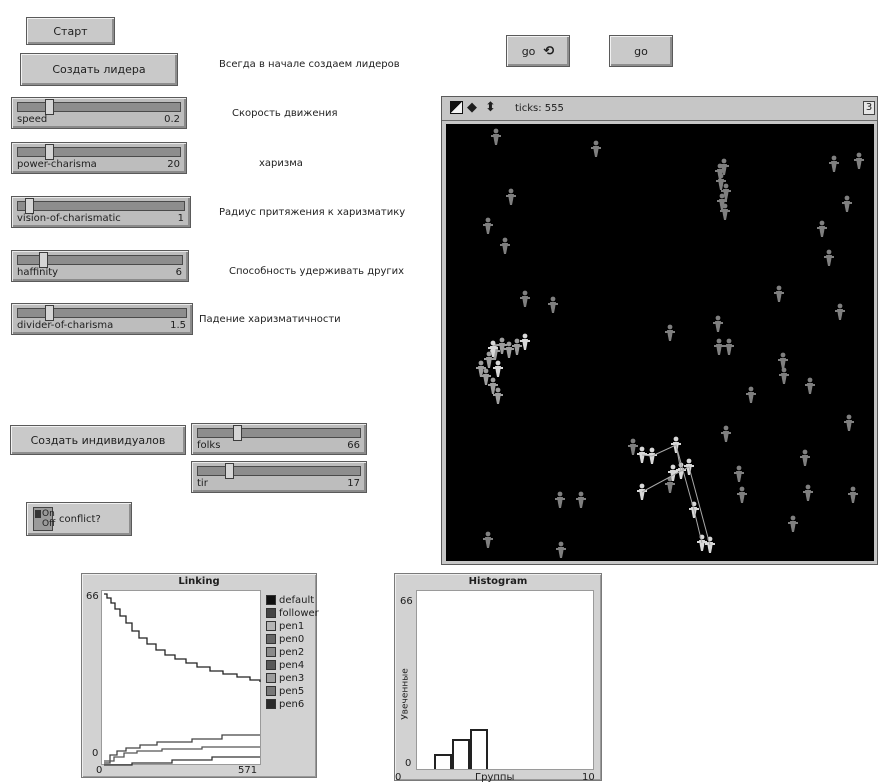 This screenshot has height=783, width=878. I want to click on divider-of-charisma-slider: divider-of-charisma 1.5, so click(102, 319).